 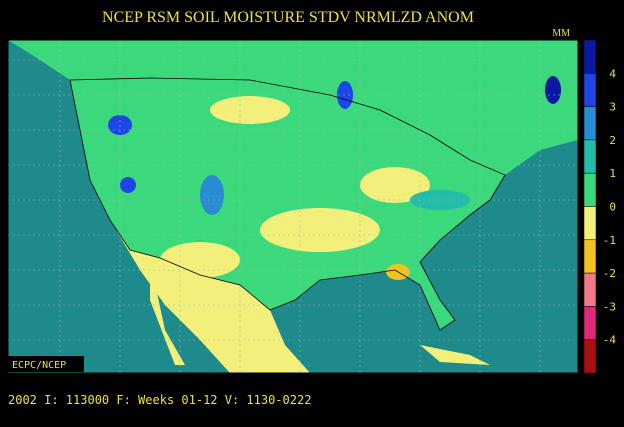 I want to click on cuba, so click(x=455, y=355).